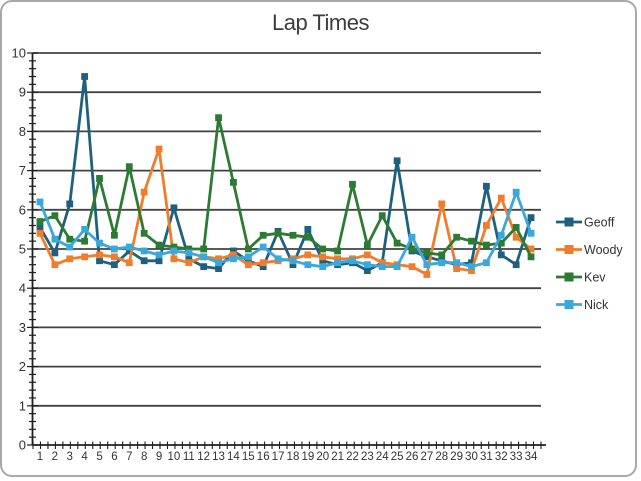 This screenshot has height=481, width=641. Describe the element at coordinates (22, 209) in the screenshot. I see `y-axis-label: 6` at that location.